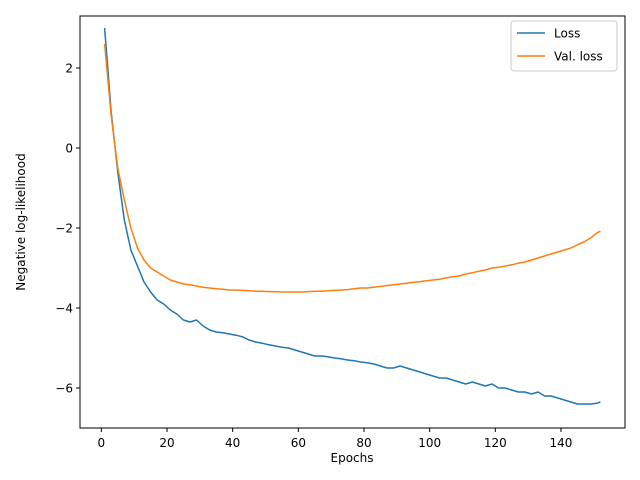 This screenshot has height=480, width=640. I want to click on x-tick-label: 20, so click(166, 443).